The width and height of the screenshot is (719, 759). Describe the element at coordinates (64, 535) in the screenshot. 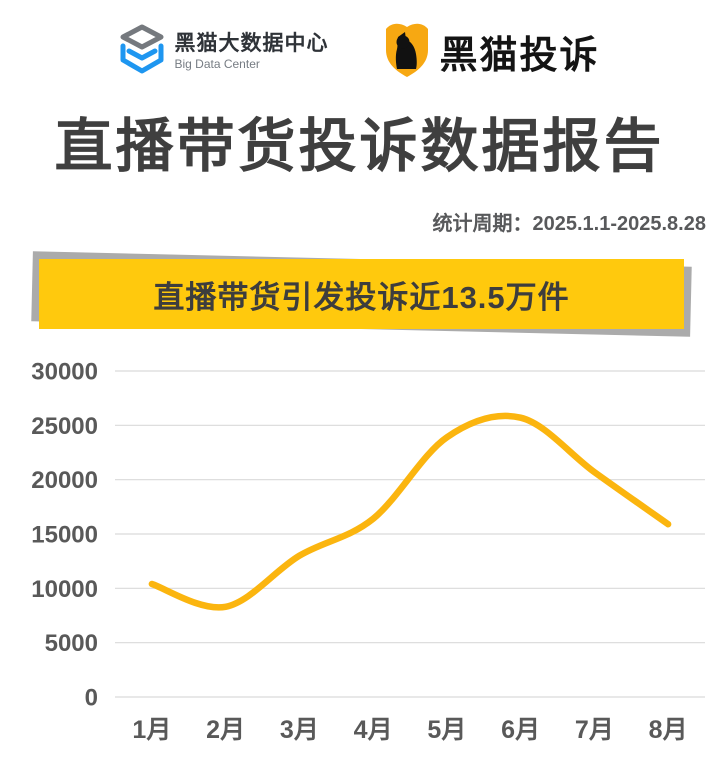

I see `y-axis-label: 15000` at that location.